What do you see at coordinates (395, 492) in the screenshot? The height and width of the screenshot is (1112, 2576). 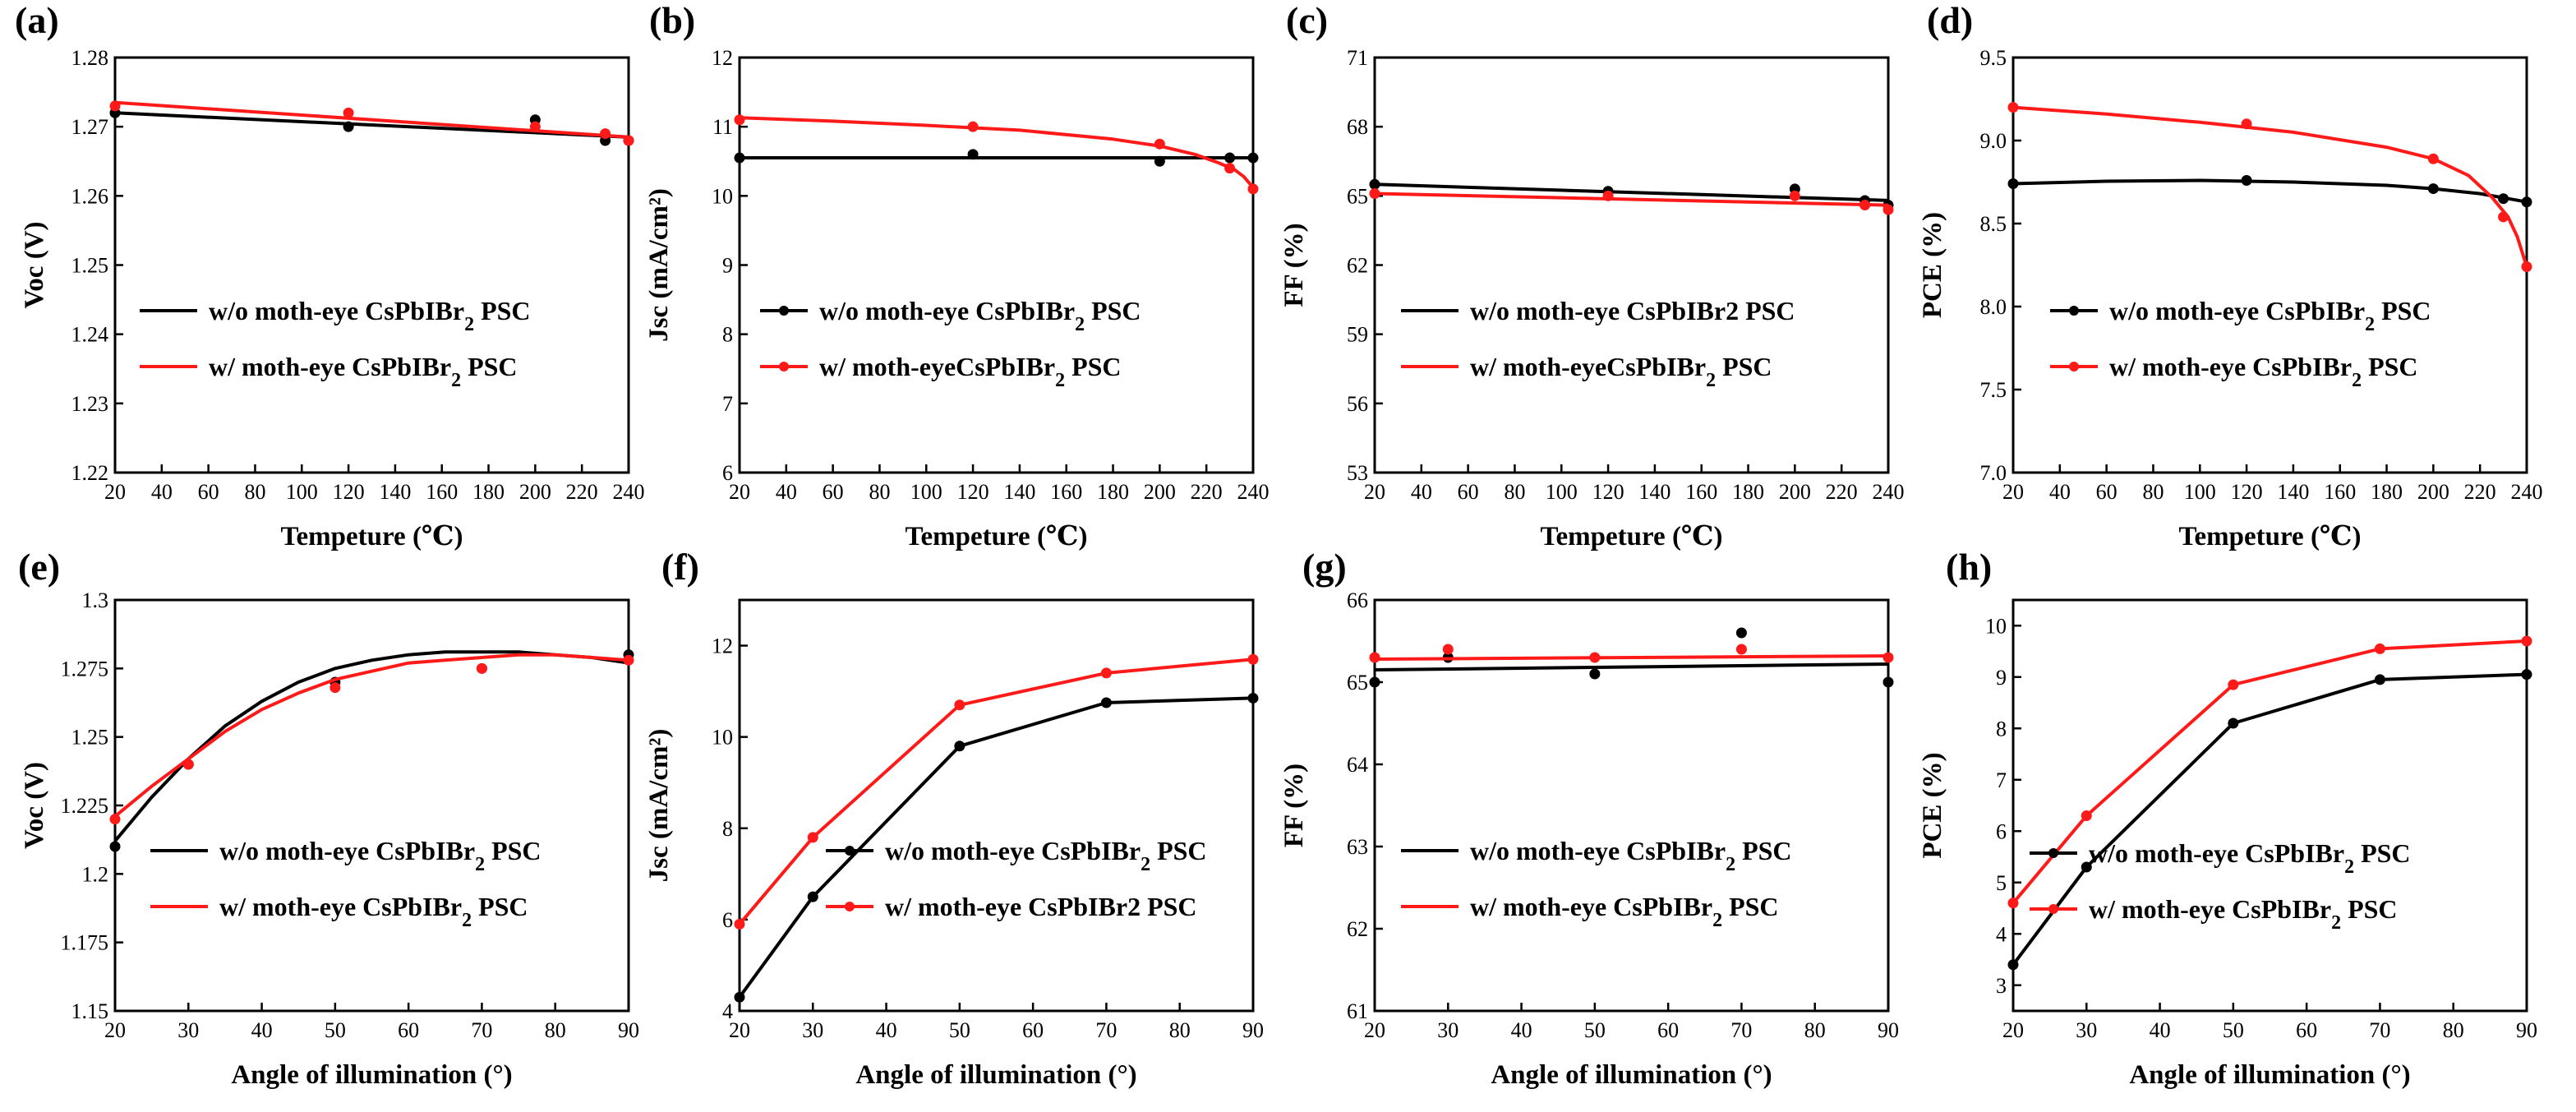 I see `x-tick-label: 140` at bounding box center [395, 492].